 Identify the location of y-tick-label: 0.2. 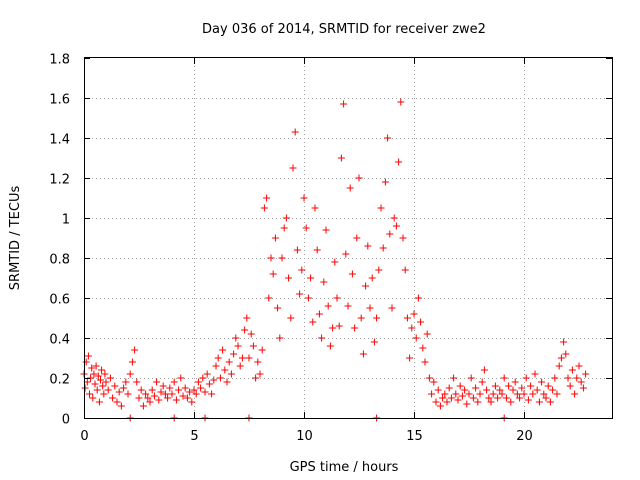
(59, 380).